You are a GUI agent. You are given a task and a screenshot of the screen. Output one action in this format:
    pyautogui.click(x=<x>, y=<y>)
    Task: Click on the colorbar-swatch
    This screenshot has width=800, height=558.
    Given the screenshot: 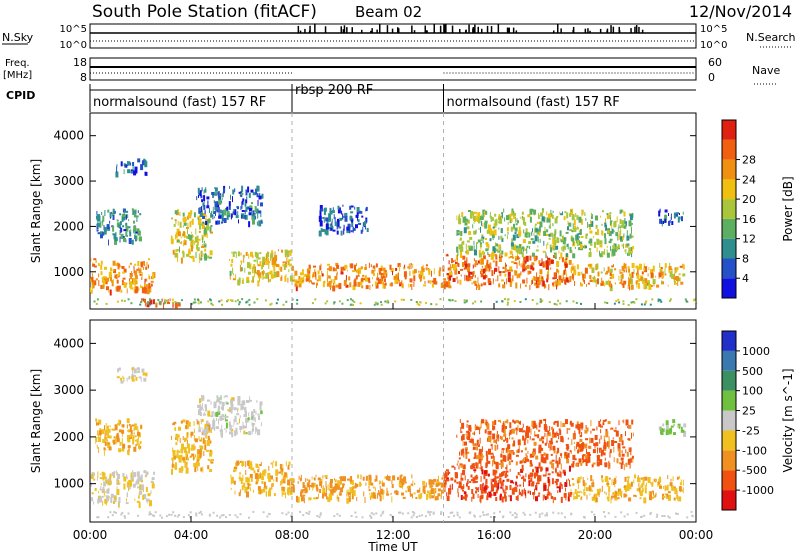 What is the action you would take?
    pyautogui.click(x=729, y=380)
    